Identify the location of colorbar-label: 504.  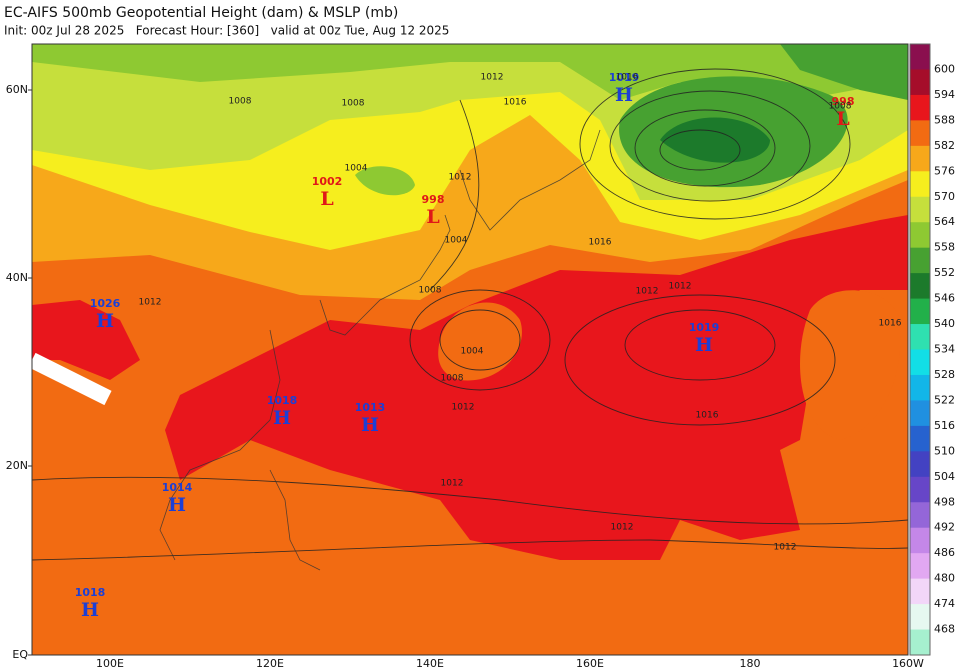
(944, 476).